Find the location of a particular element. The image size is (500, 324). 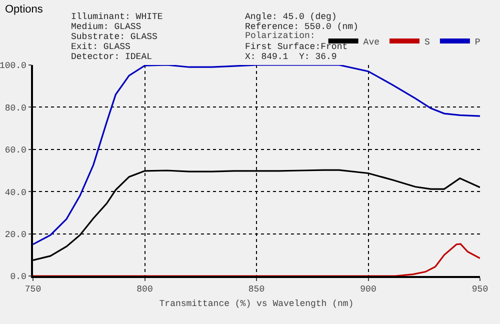

legend-label: S is located at coordinates (427, 43).